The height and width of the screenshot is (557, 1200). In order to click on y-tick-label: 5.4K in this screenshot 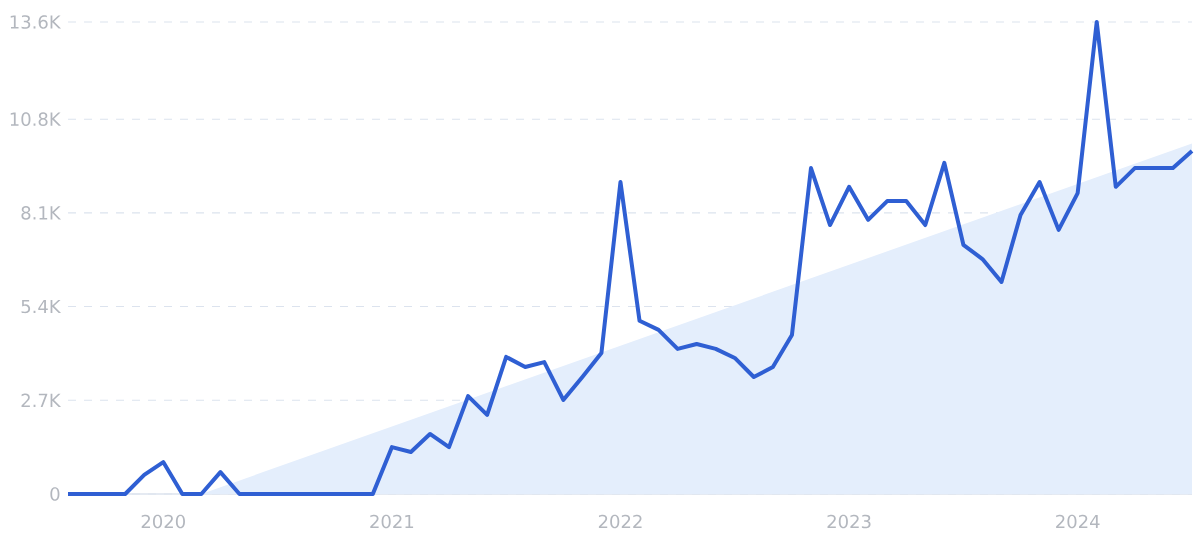, I will do `click(41, 306)`.